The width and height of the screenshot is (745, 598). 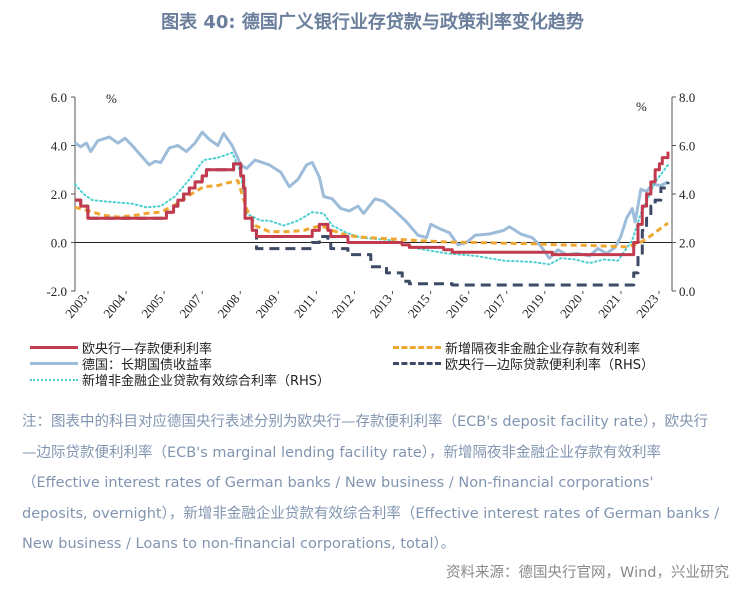 I want to click on right-axis-unit: %, so click(x=641, y=106).